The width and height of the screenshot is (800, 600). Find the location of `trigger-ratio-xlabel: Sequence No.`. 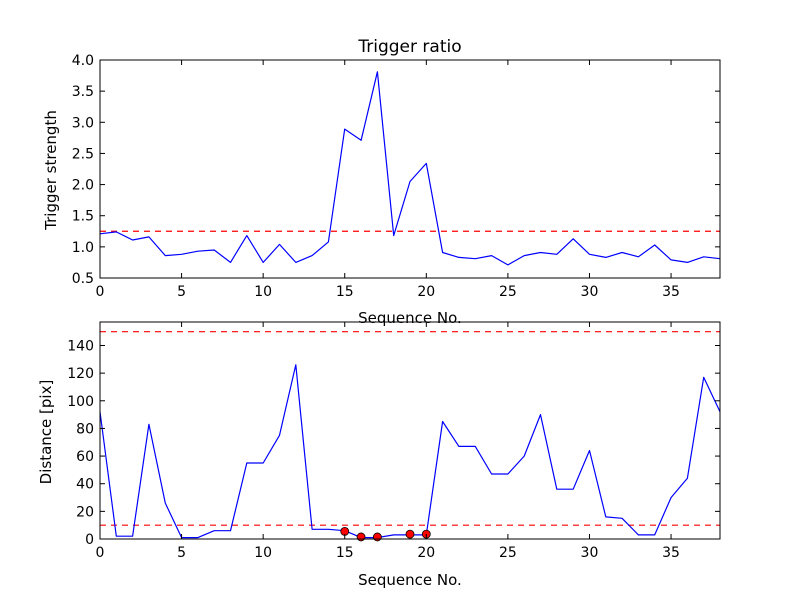

trigger-ratio-xlabel: Sequence No. is located at coordinates (410, 318).